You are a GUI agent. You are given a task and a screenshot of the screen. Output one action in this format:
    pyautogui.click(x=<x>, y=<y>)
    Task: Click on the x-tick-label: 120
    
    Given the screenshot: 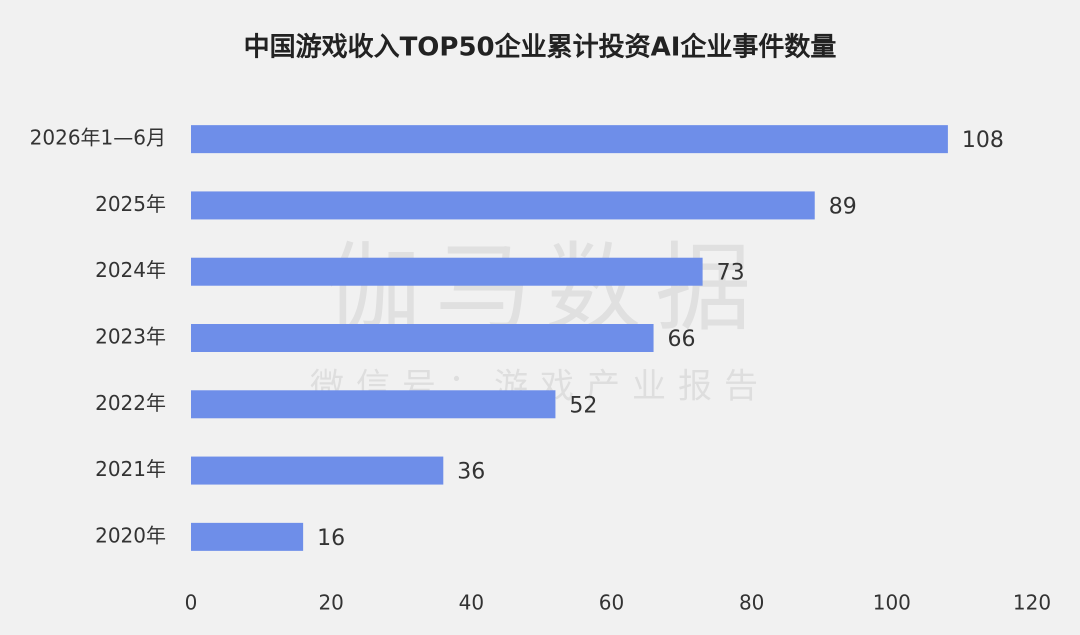 What is the action you would take?
    pyautogui.click(x=1032, y=603)
    